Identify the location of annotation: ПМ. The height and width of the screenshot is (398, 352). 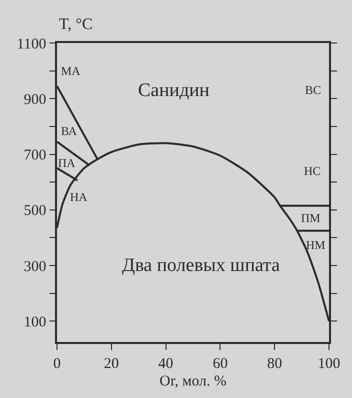
(311, 218).